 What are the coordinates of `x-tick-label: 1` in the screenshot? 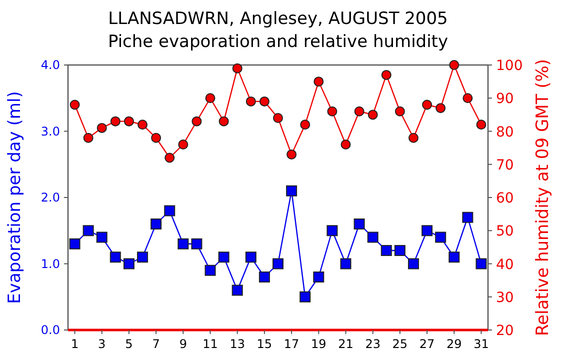 It's located at (74, 344).